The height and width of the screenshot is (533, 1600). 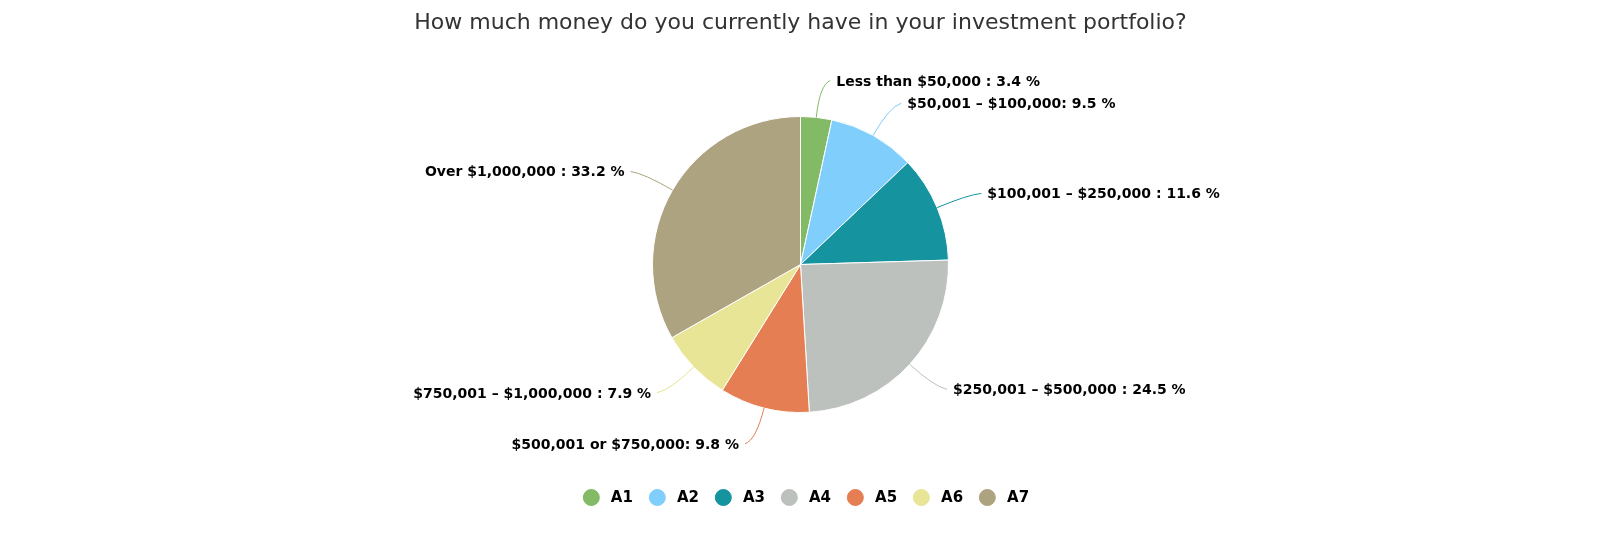 I want to click on legend-label: A3, so click(x=753, y=497).